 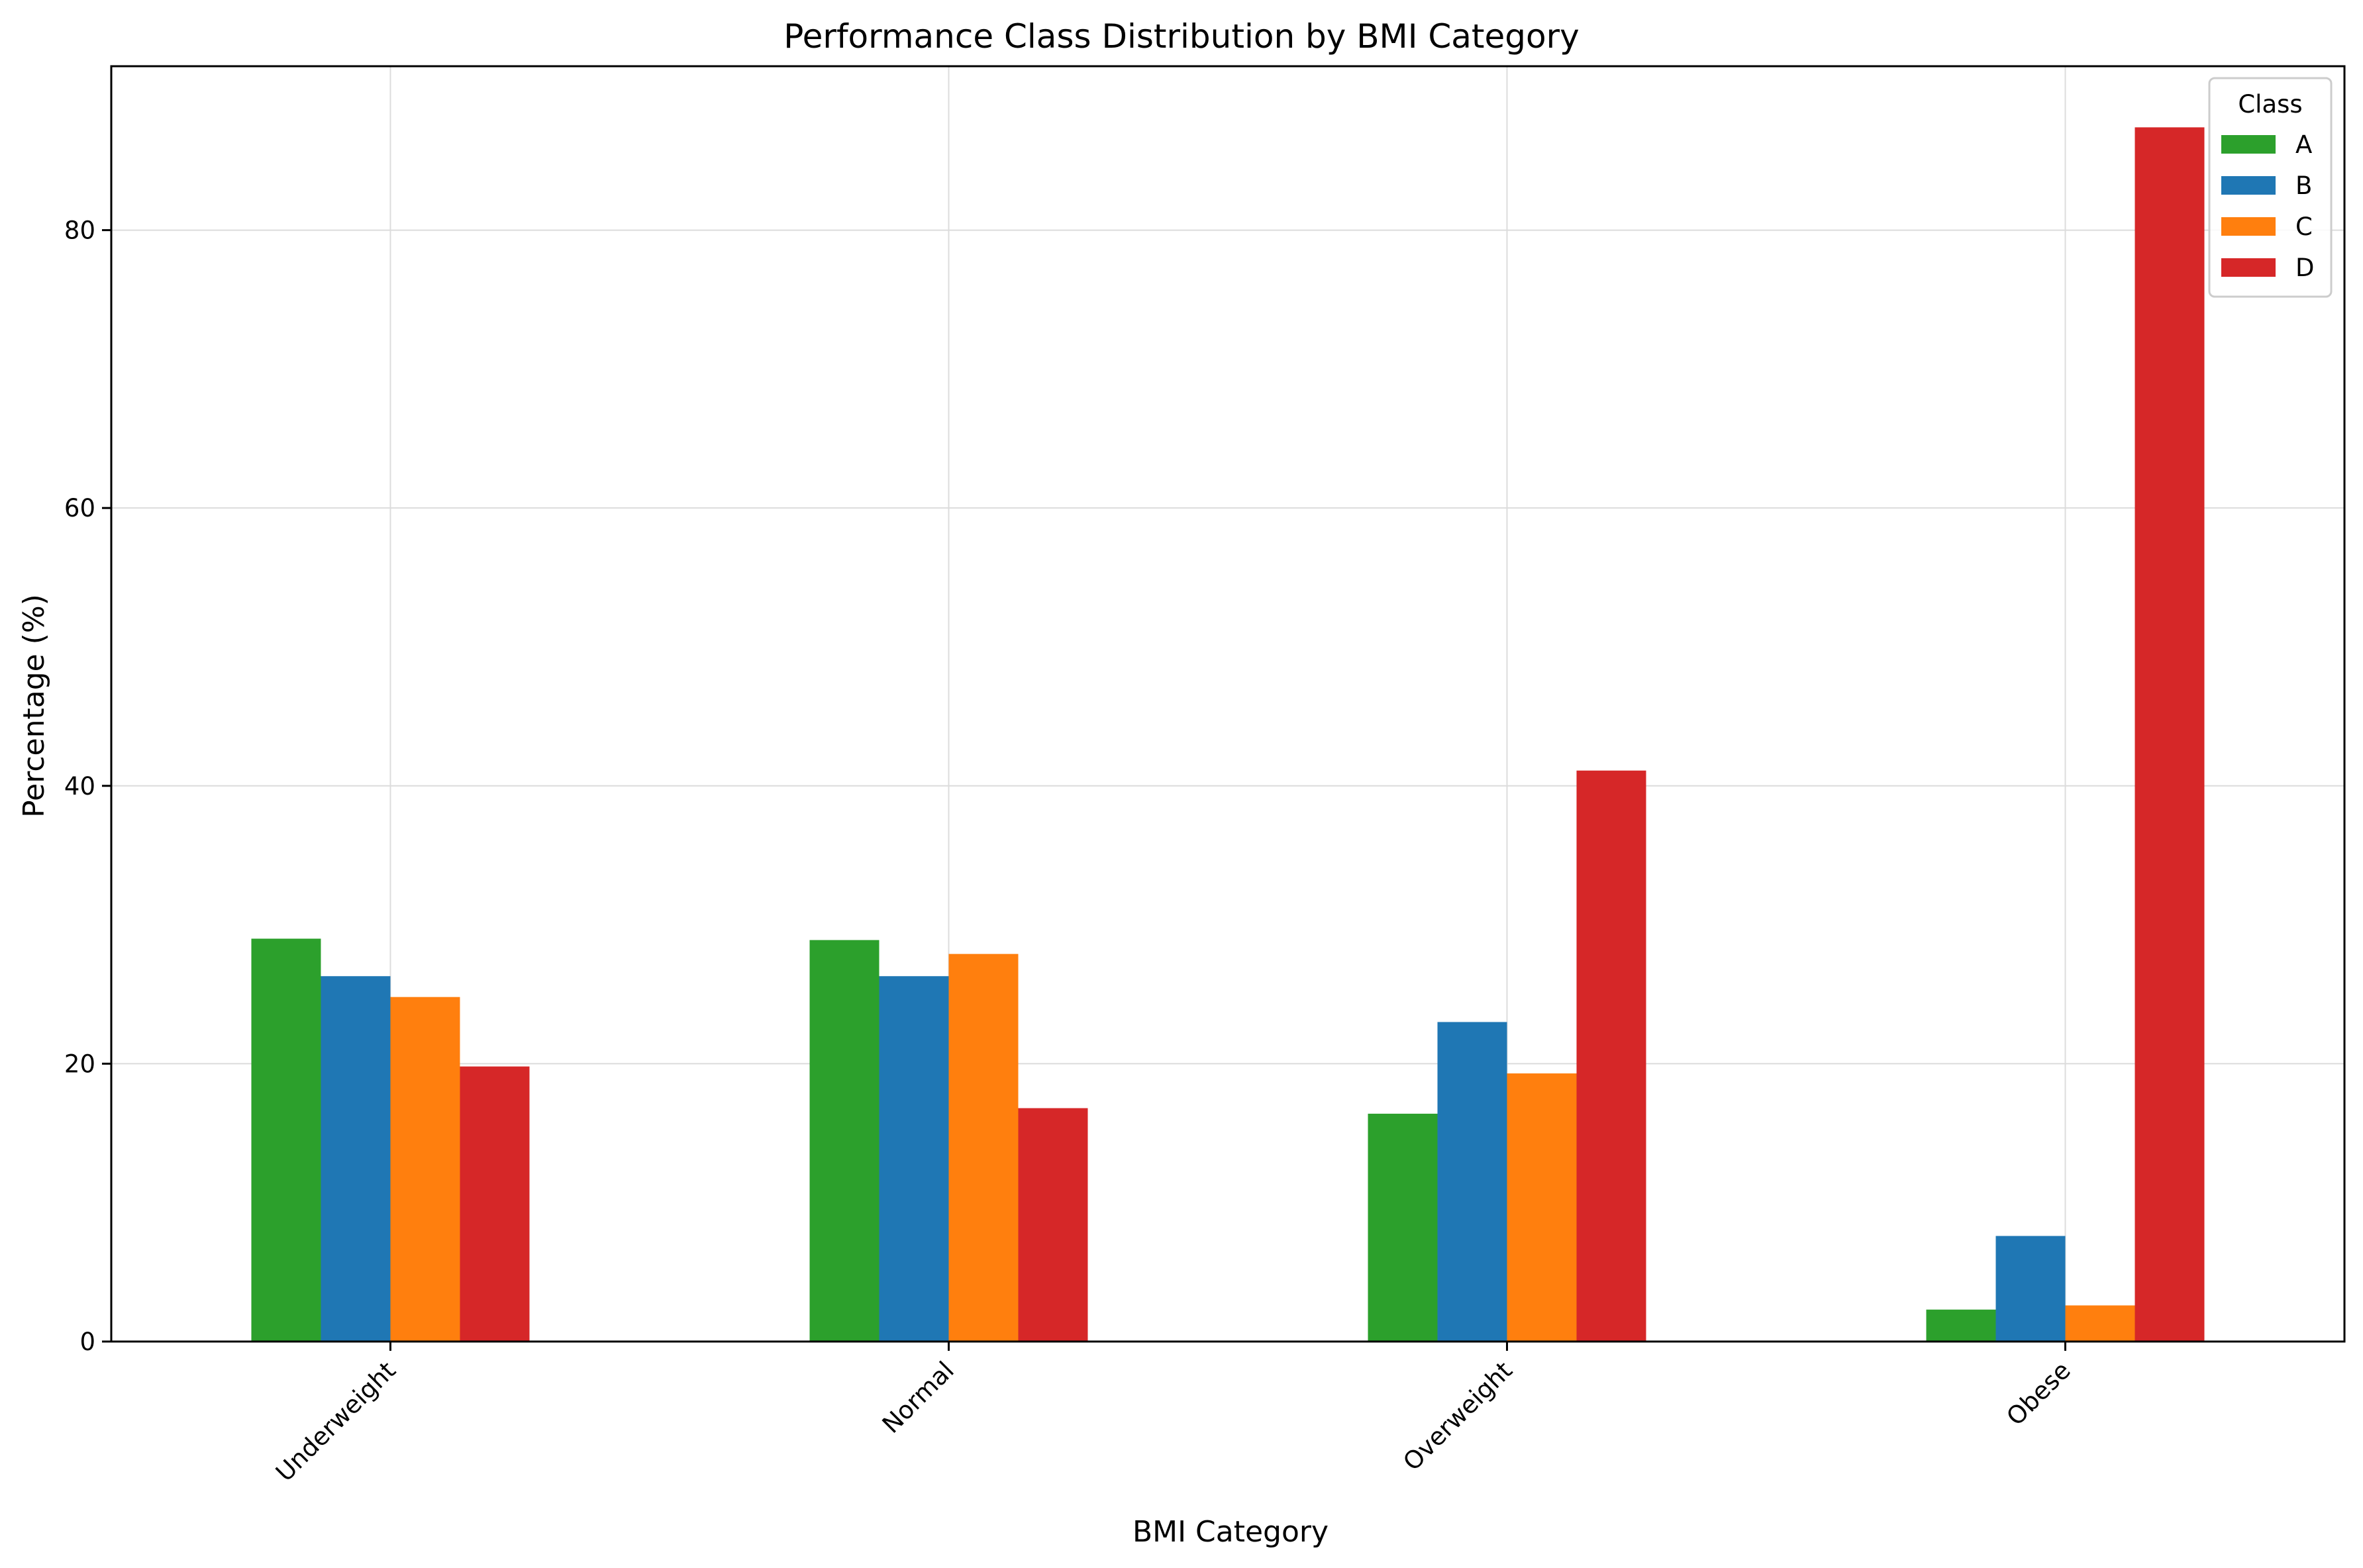 What do you see at coordinates (2030, 1289) in the screenshot?
I see `bar-B-obese` at bounding box center [2030, 1289].